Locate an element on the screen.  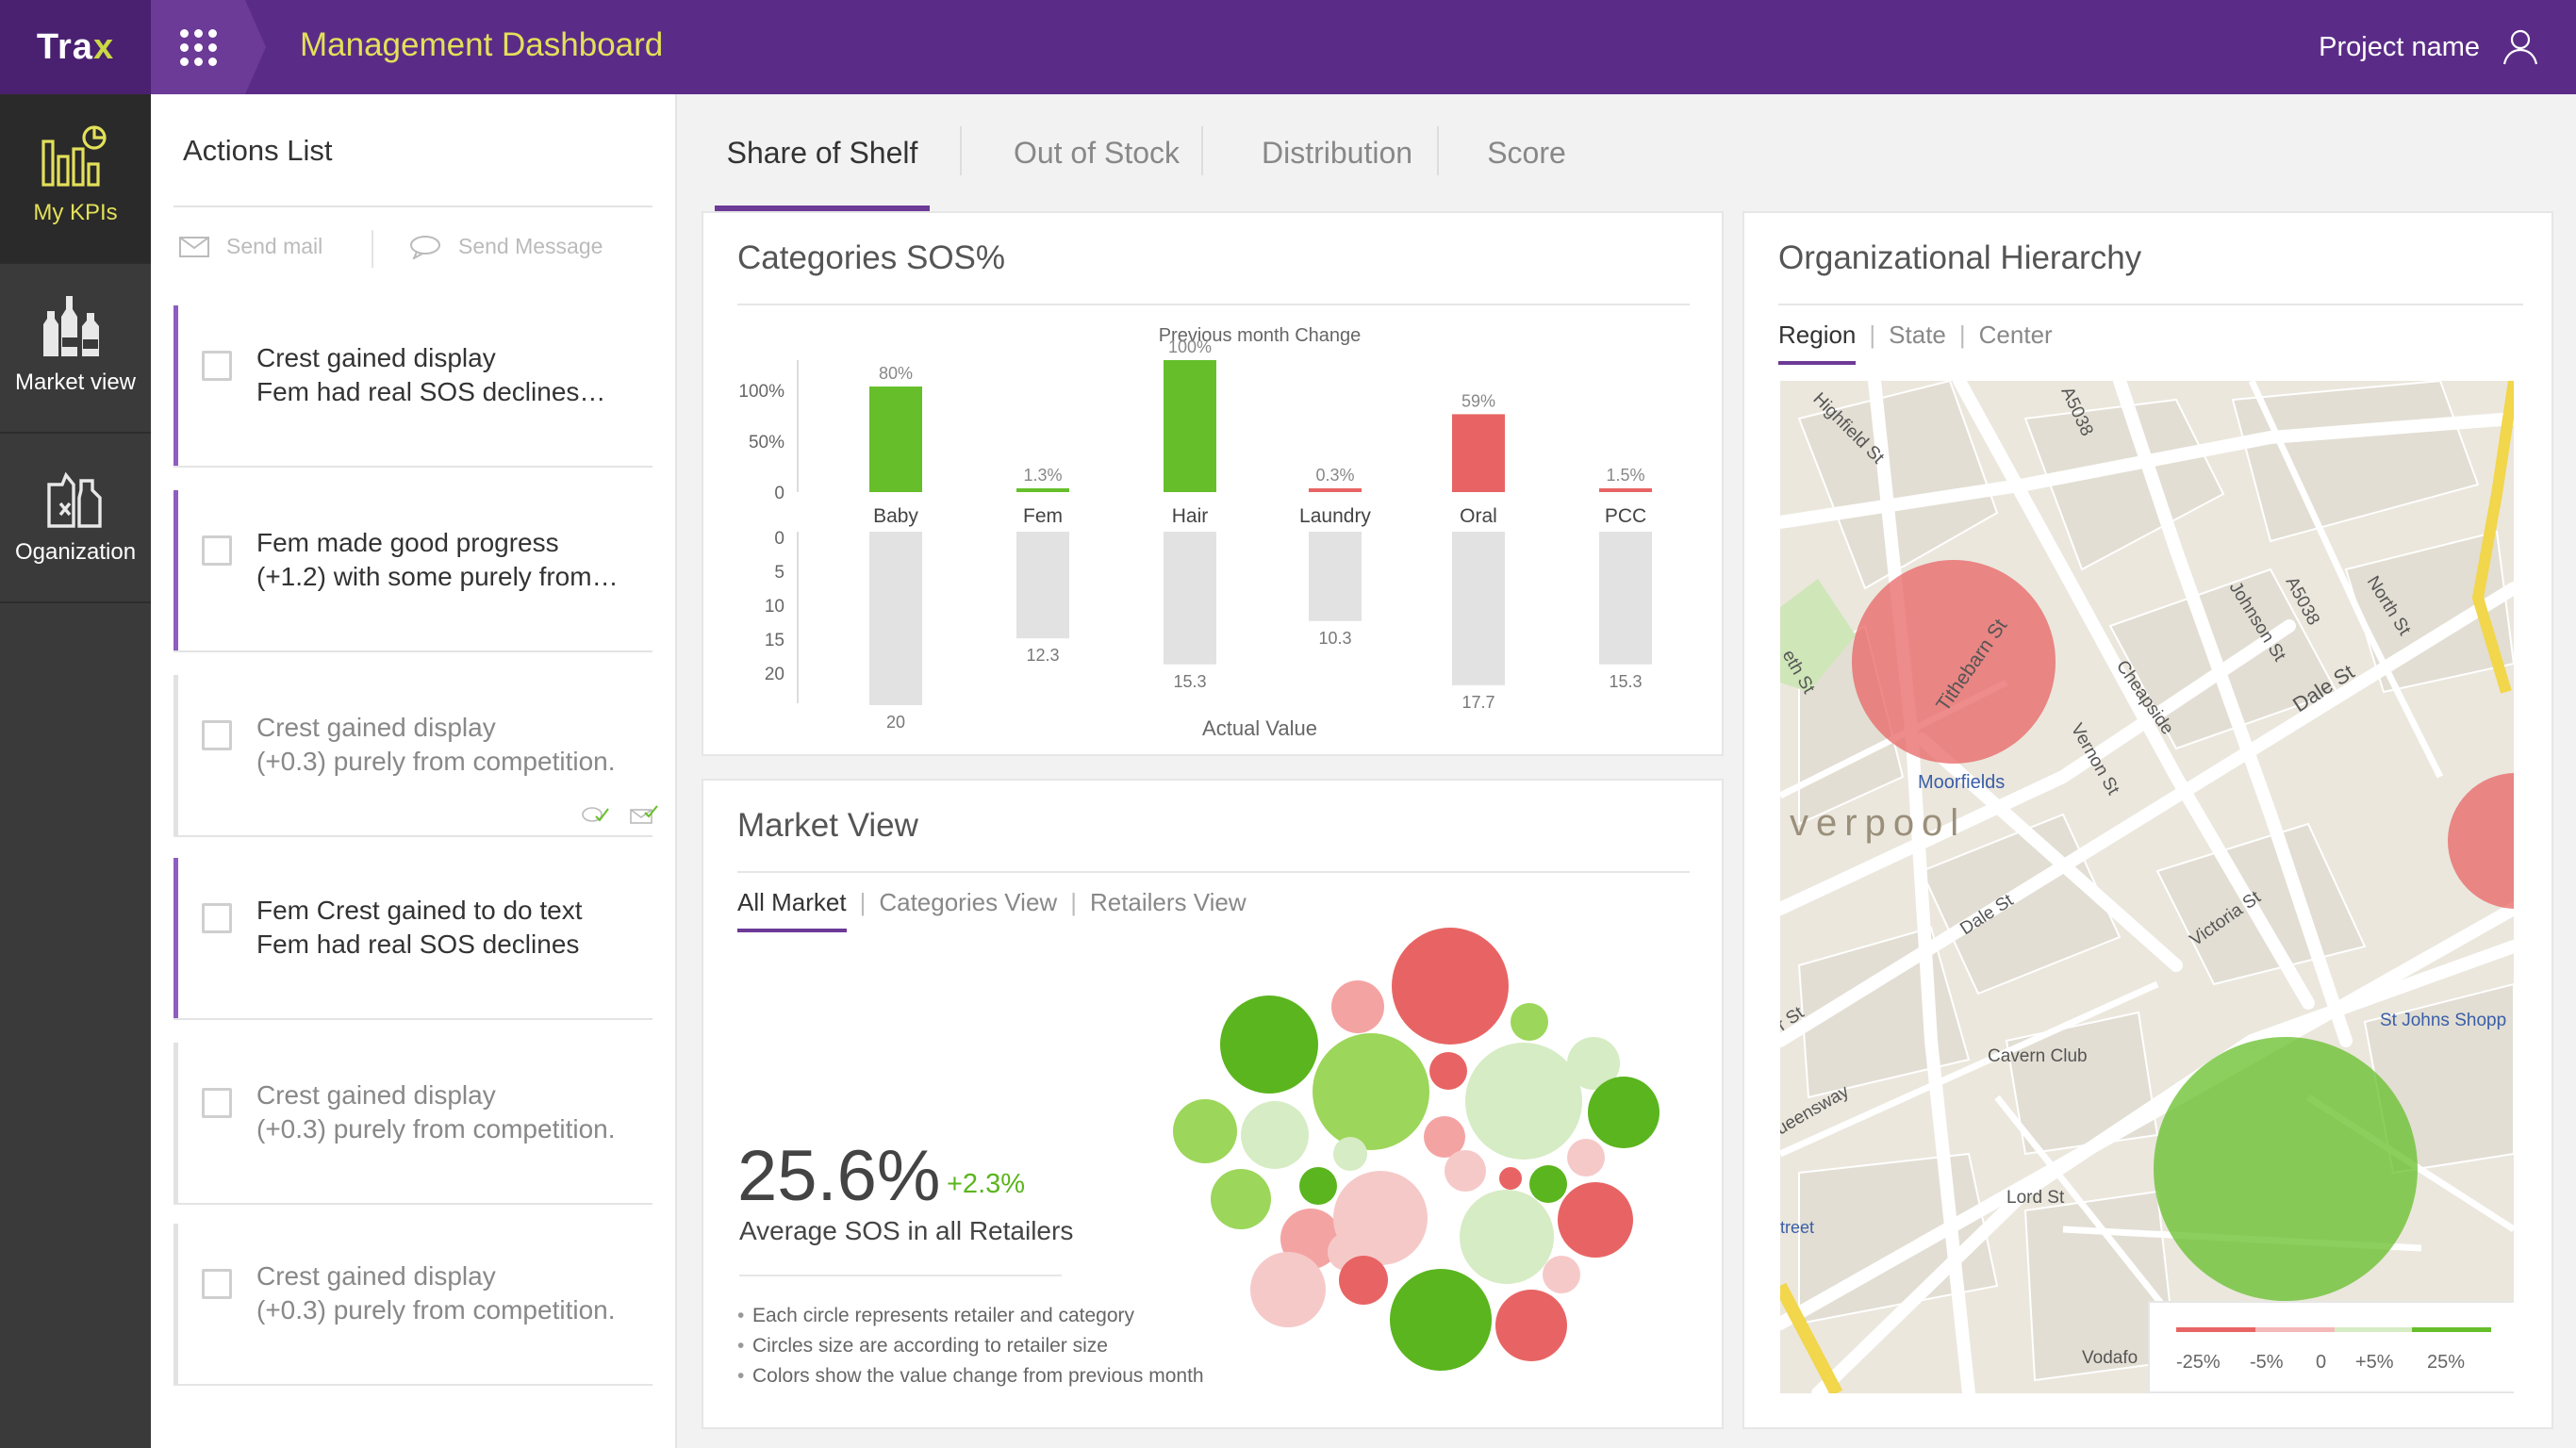
action-detail: (+0.3) purely from competition. is located at coordinates (436, 1310).